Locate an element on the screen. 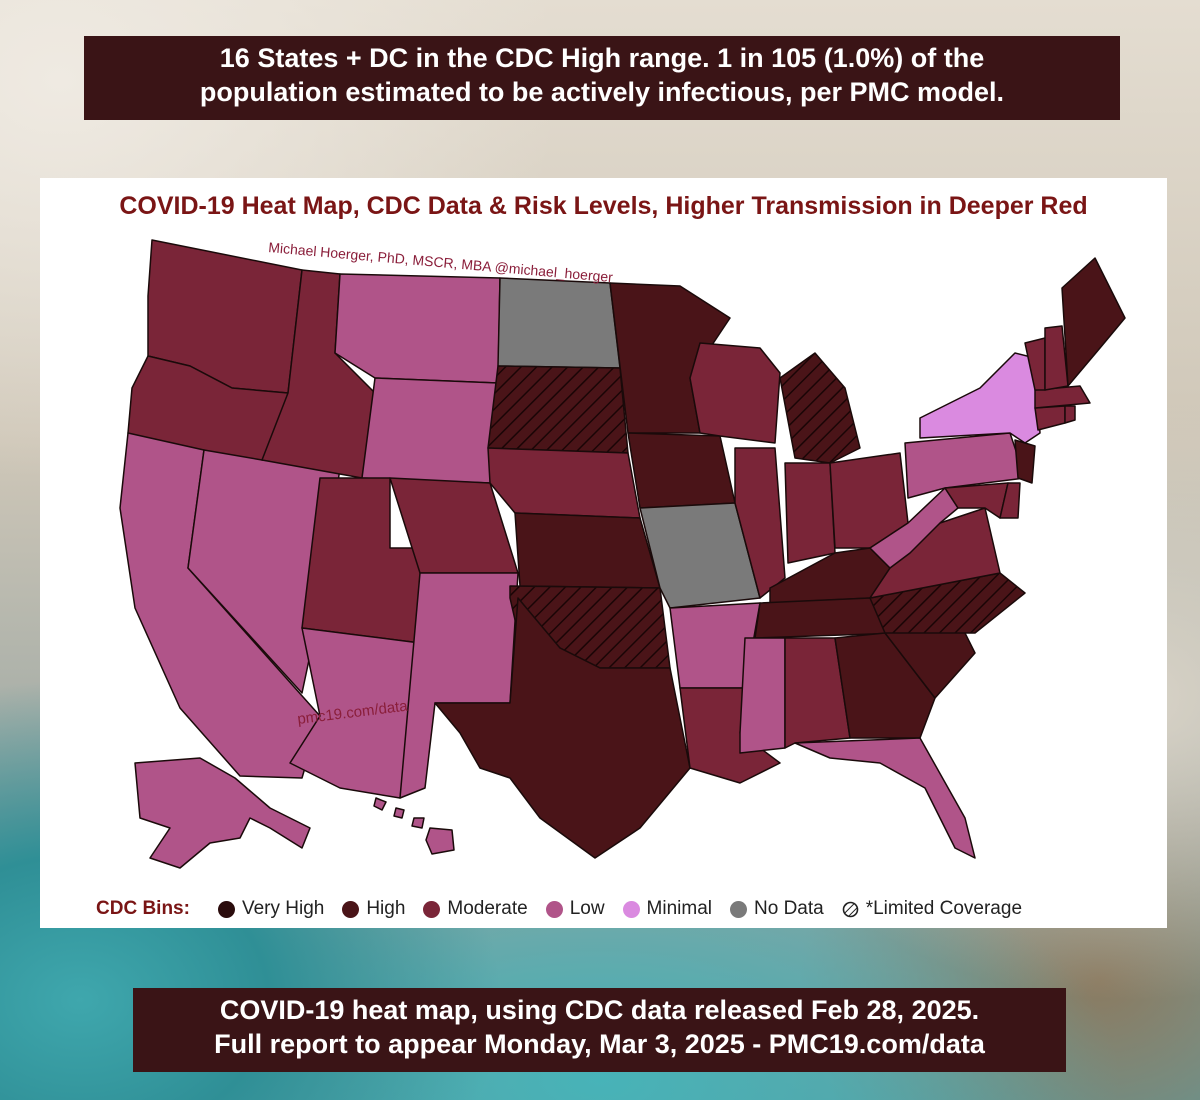 This screenshot has height=1100, width=1200. state-connecticut is located at coordinates (1050, 418).